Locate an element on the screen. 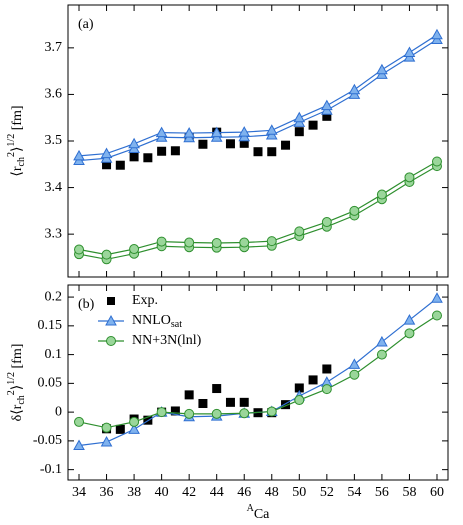 The width and height of the screenshot is (463, 525). x-tick-label: 40 is located at coordinates (162, 492).